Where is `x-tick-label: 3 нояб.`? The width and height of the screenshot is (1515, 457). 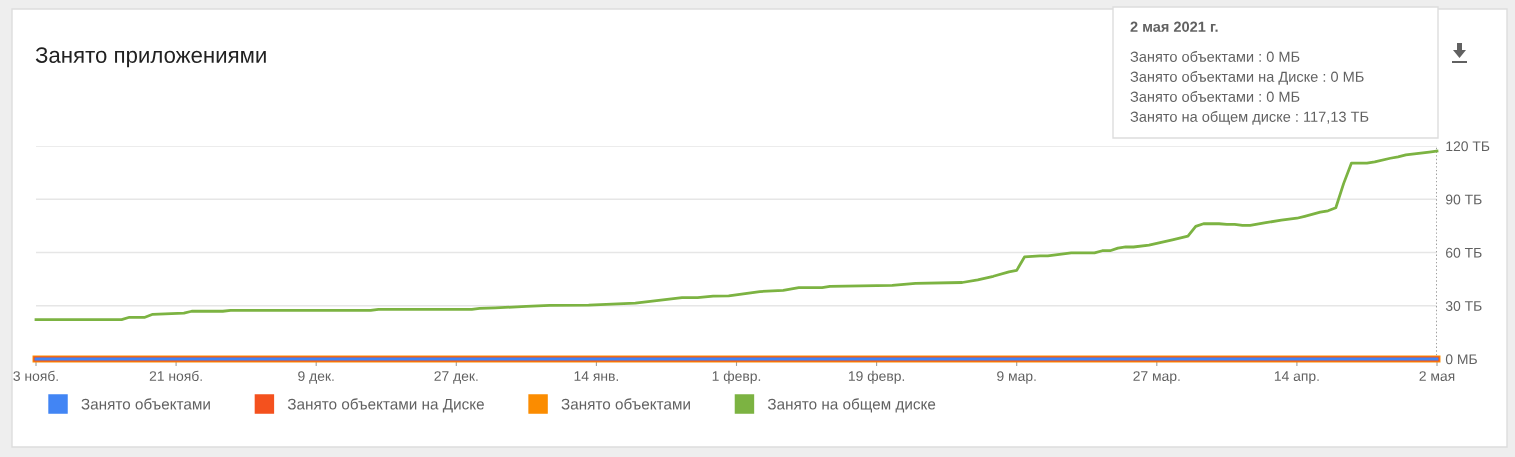
x-tick-label: 3 нояб. is located at coordinates (35, 376).